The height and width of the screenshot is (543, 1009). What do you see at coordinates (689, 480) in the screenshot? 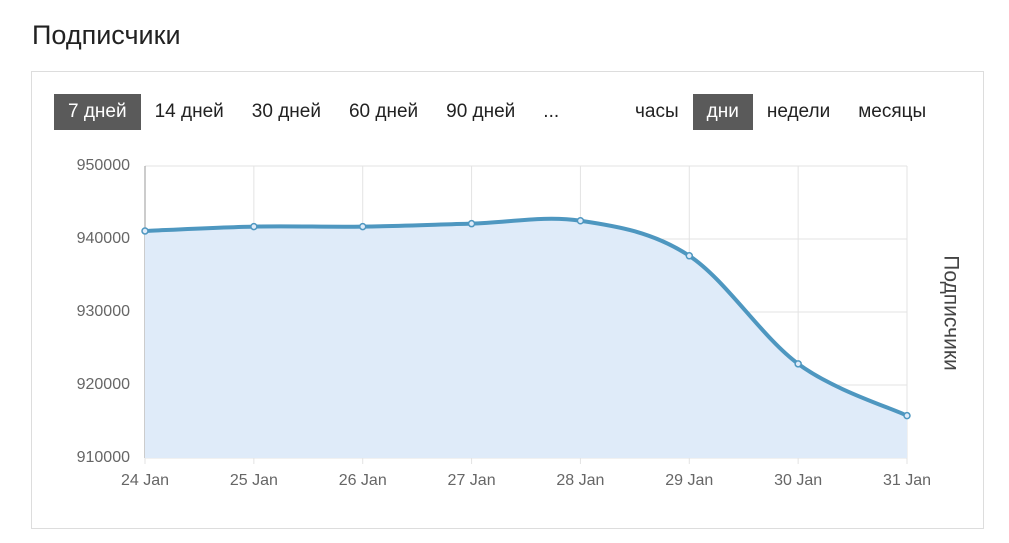
I see `x-tick-label: 29 Jan` at bounding box center [689, 480].